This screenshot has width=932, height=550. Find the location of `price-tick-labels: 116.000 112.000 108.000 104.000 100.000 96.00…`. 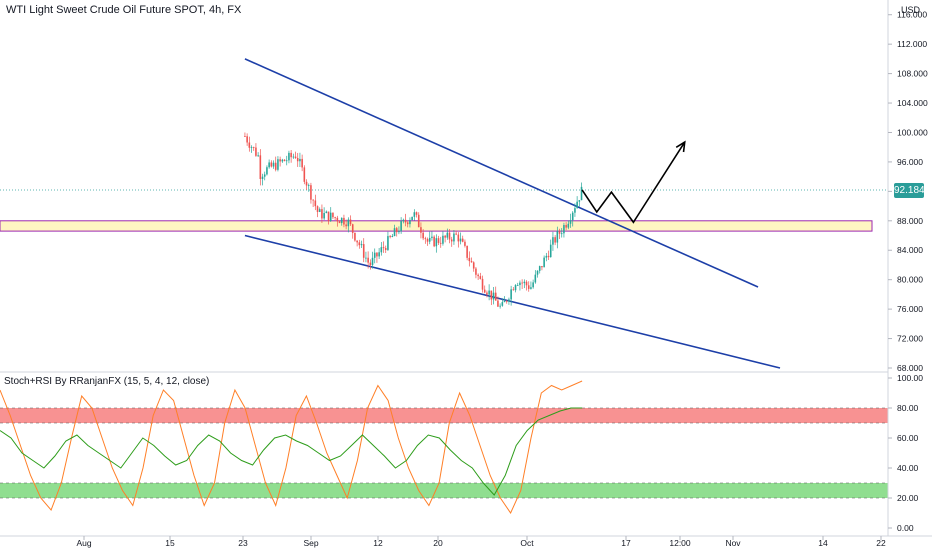

price-tick-labels: 116.000 112.000 108.000 104.000 100.000 96.00… is located at coordinates (908, 271).